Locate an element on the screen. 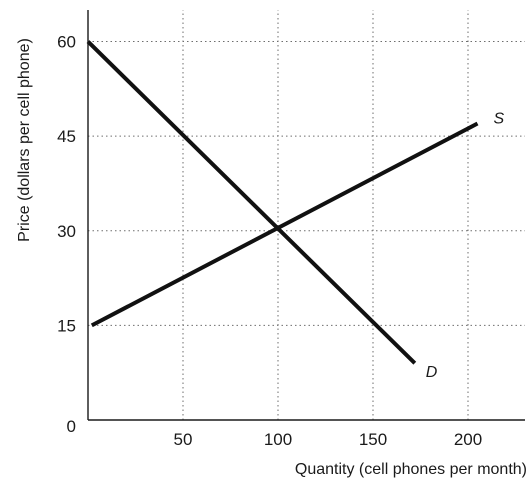 The image size is (529, 481). x-tick-label-200: 200 is located at coordinates (468, 439).